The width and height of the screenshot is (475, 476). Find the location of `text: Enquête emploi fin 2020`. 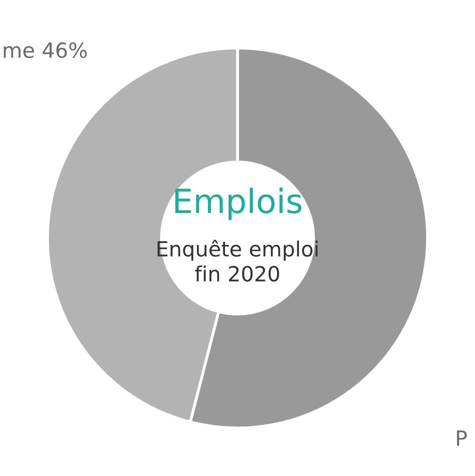

text: Enquête emploi fin 2020 is located at coordinates (238, 261).